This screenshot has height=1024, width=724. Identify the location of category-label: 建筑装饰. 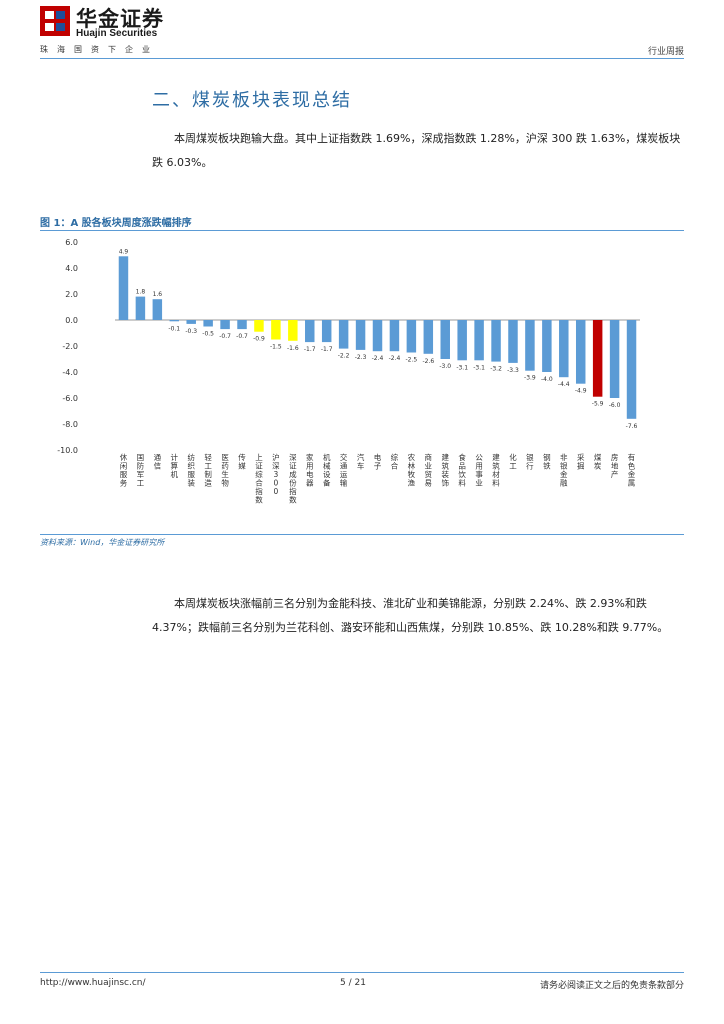
(445, 470).